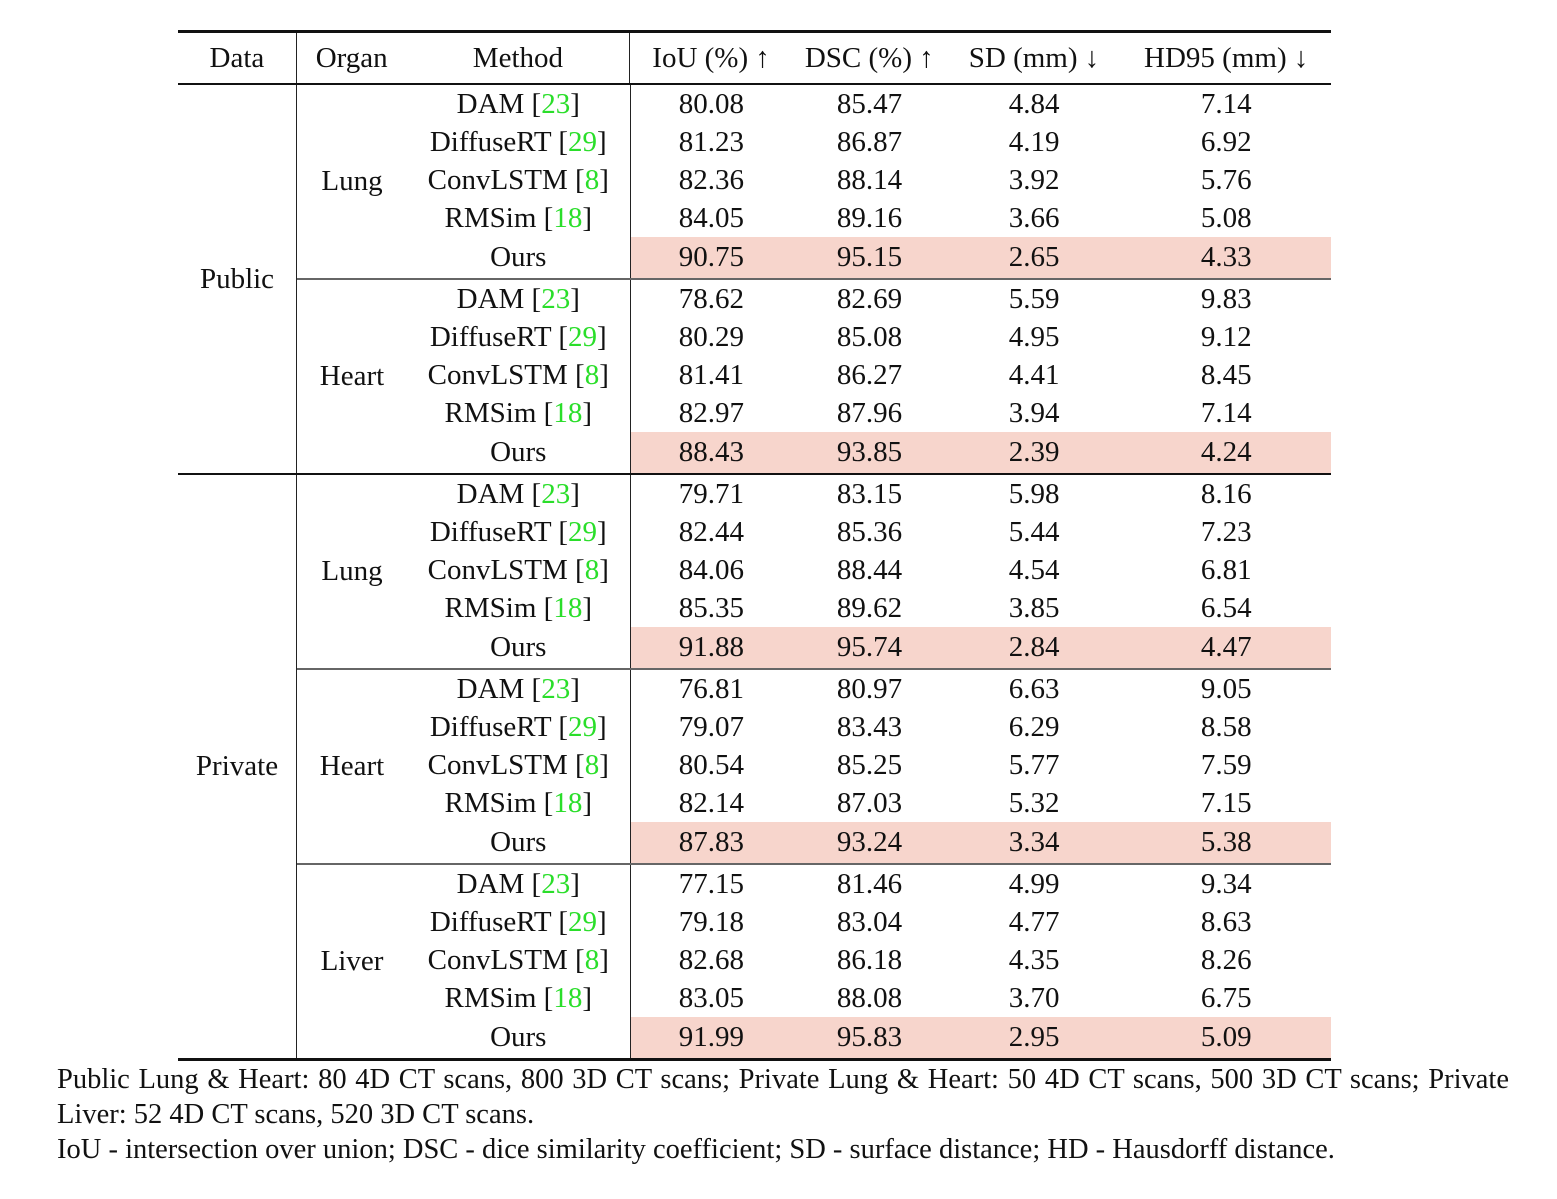 The width and height of the screenshot is (1557, 1199). What do you see at coordinates (1226, 842) in the screenshot?
I see `hd95-value: 5.38` at bounding box center [1226, 842].